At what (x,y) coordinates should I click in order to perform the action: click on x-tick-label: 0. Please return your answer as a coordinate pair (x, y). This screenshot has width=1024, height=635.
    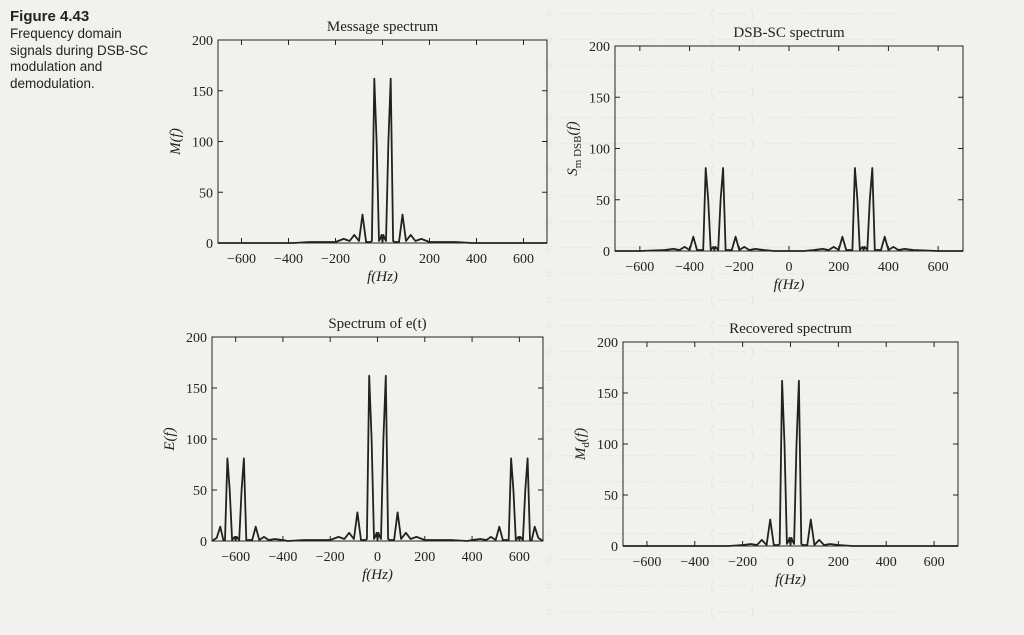
    Looking at the image, I should click on (789, 267).